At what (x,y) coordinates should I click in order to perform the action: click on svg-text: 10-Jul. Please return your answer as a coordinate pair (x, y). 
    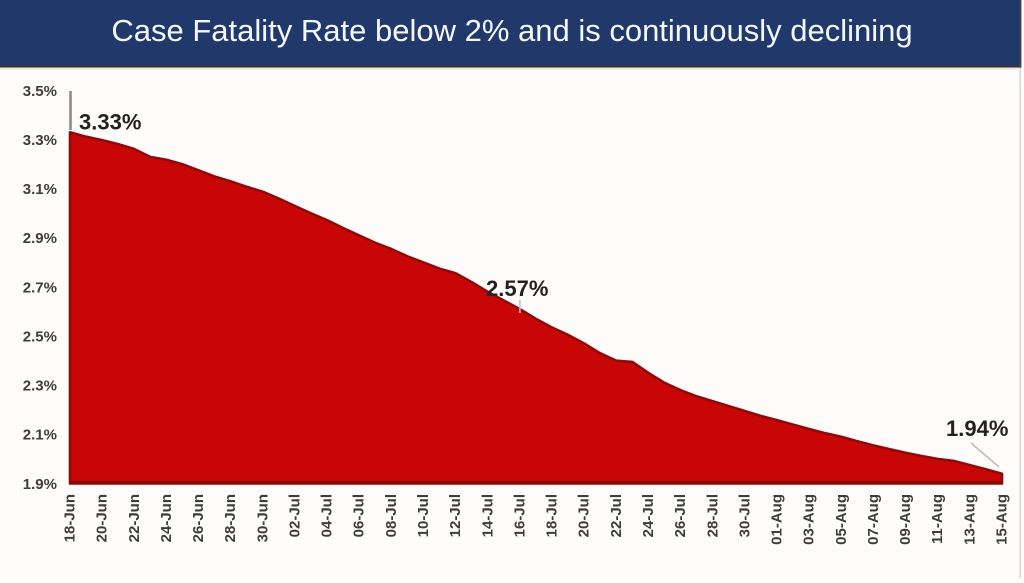
    Looking at the image, I should click on (423, 515).